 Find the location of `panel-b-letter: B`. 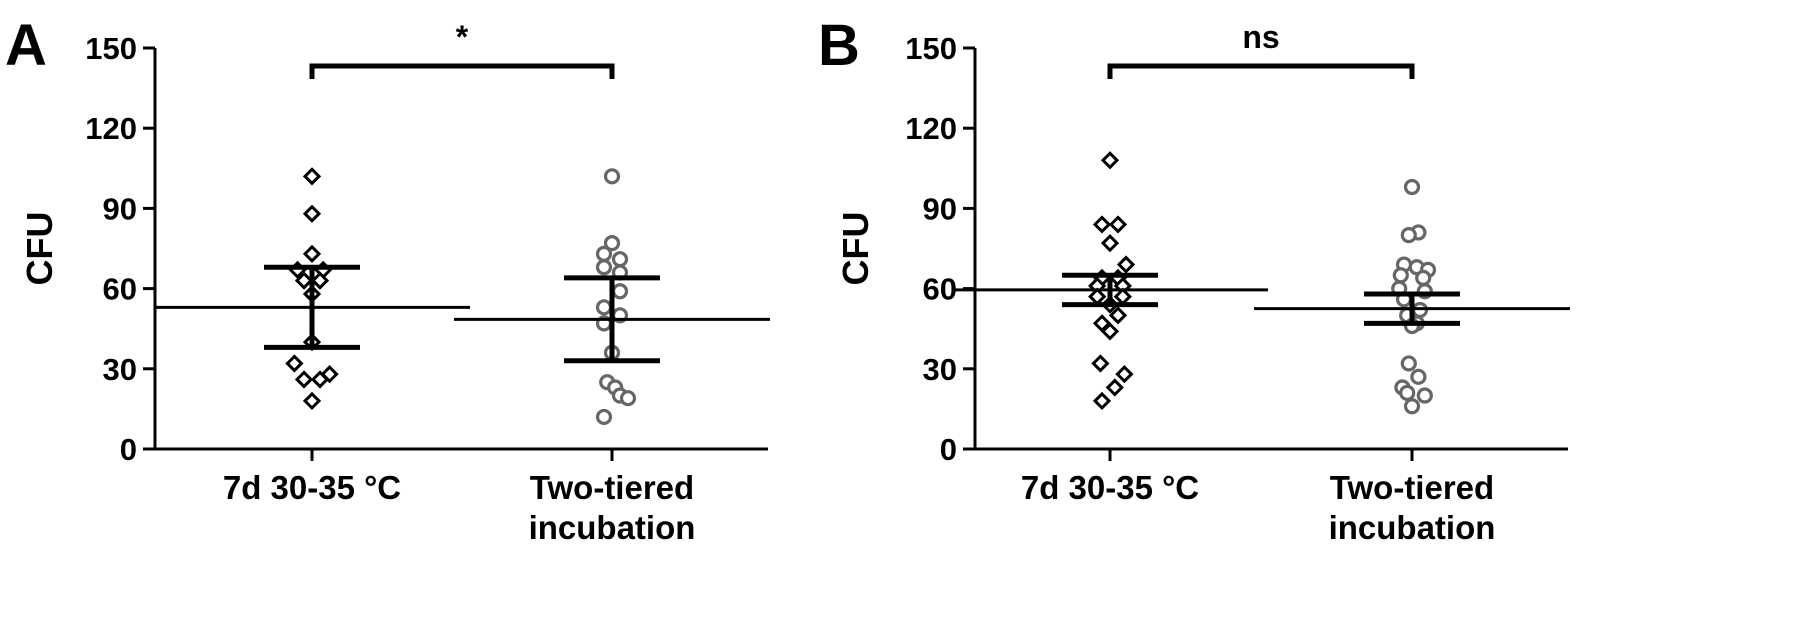

panel-b-letter: B is located at coordinates (839, 45).